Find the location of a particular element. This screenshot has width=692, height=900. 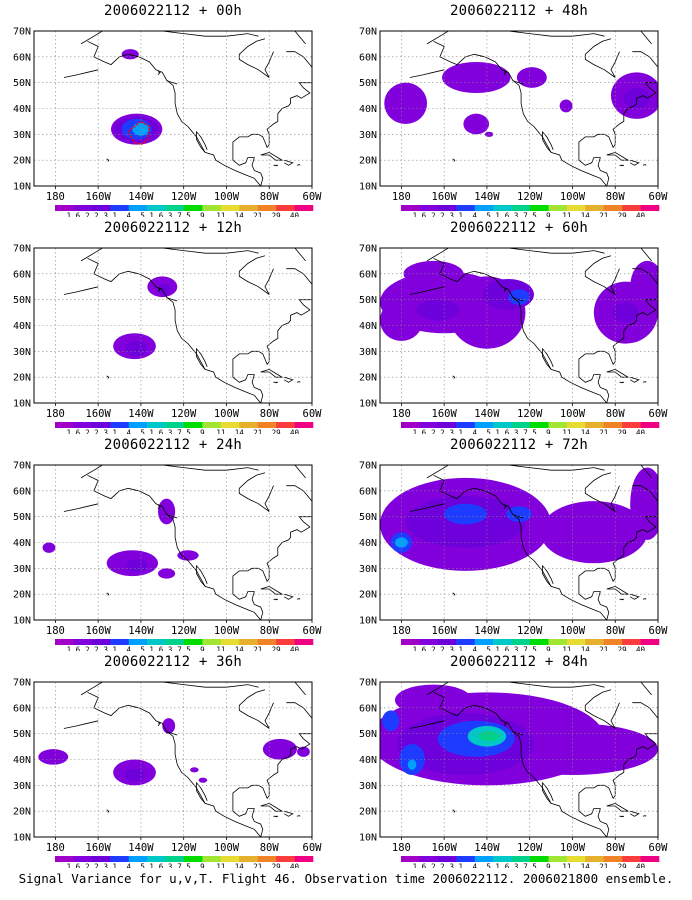

panel-title: 2006022112 + 36h is located at coordinates (173, 662).